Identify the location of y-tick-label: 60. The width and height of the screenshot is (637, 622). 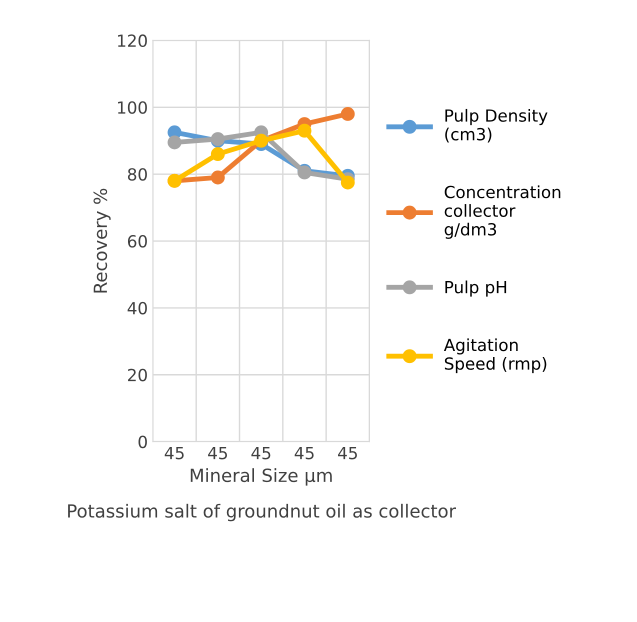
(137, 241).